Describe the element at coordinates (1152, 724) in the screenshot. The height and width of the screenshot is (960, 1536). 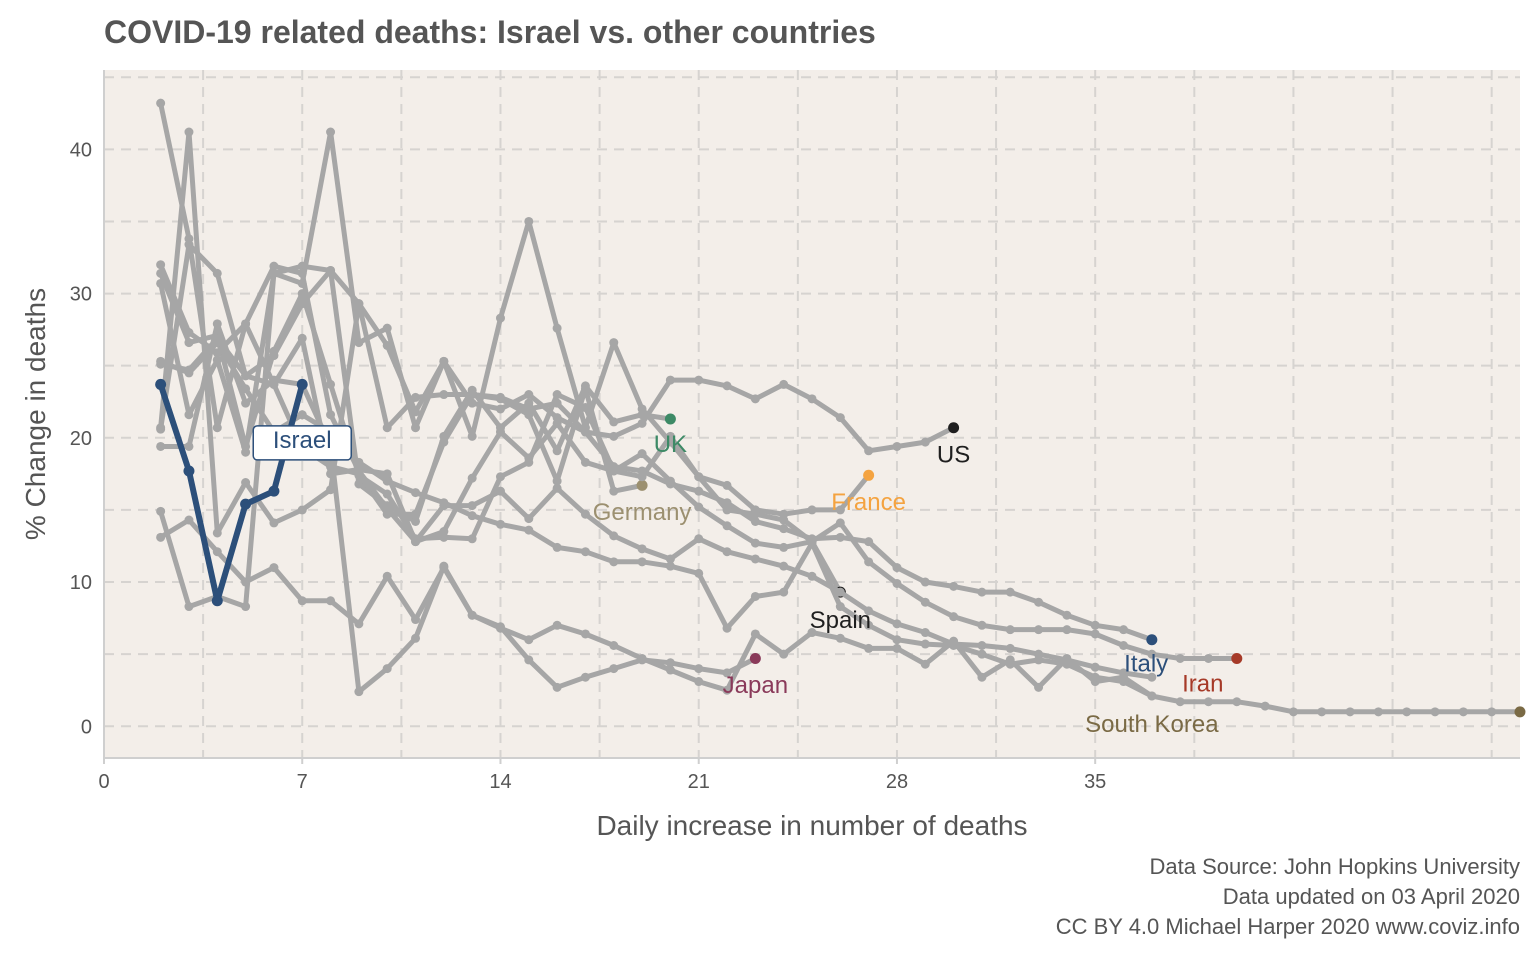
I see `series-label-south-korea: South Korea` at that location.